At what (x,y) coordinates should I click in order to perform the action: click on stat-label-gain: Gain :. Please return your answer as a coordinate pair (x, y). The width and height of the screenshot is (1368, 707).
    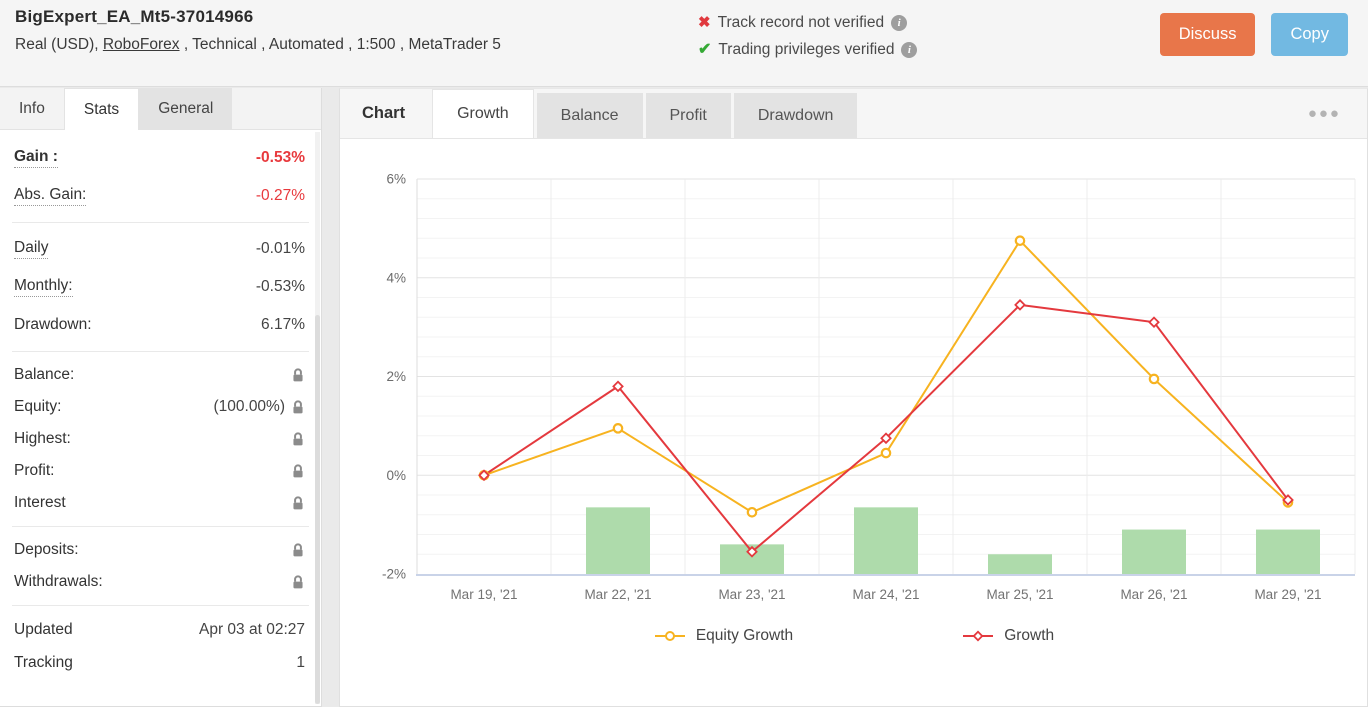
    Looking at the image, I should click on (36, 158).